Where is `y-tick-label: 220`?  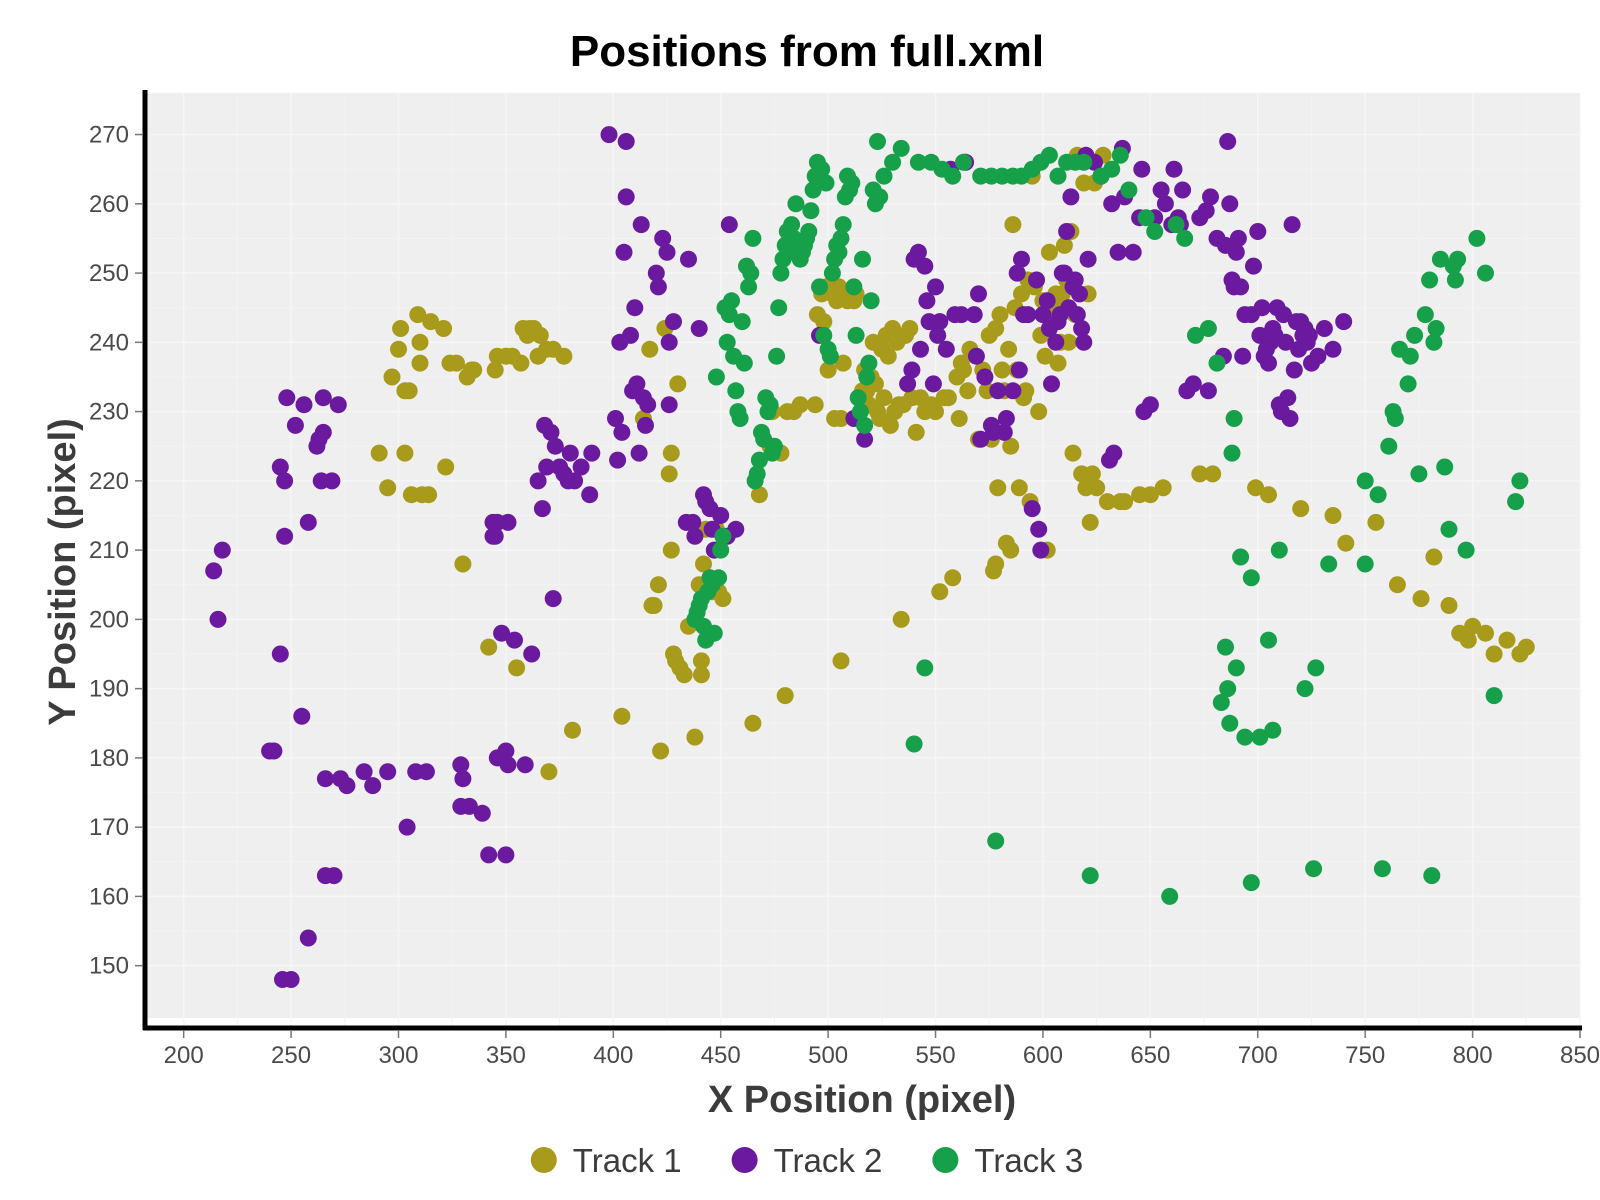
y-tick-label: 220 is located at coordinates (109, 481).